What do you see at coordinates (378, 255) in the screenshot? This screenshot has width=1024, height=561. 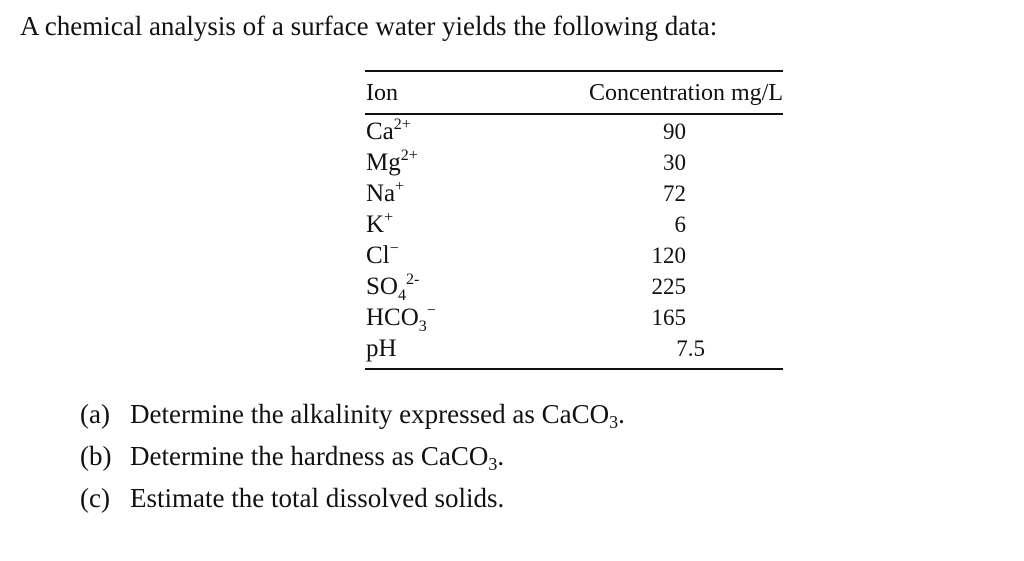 I see `ion-symbol: Cl` at bounding box center [378, 255].